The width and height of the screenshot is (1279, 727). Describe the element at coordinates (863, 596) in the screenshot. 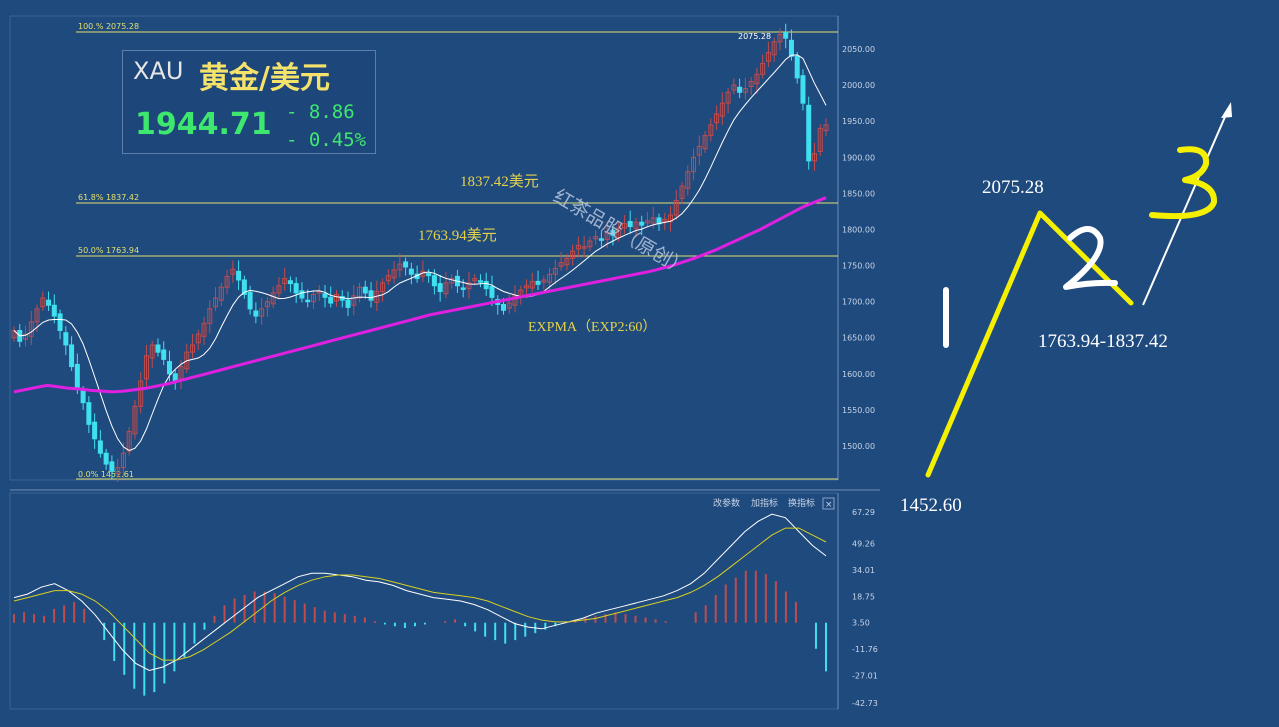

I see `macd-tick-label: 18.75` at that location.